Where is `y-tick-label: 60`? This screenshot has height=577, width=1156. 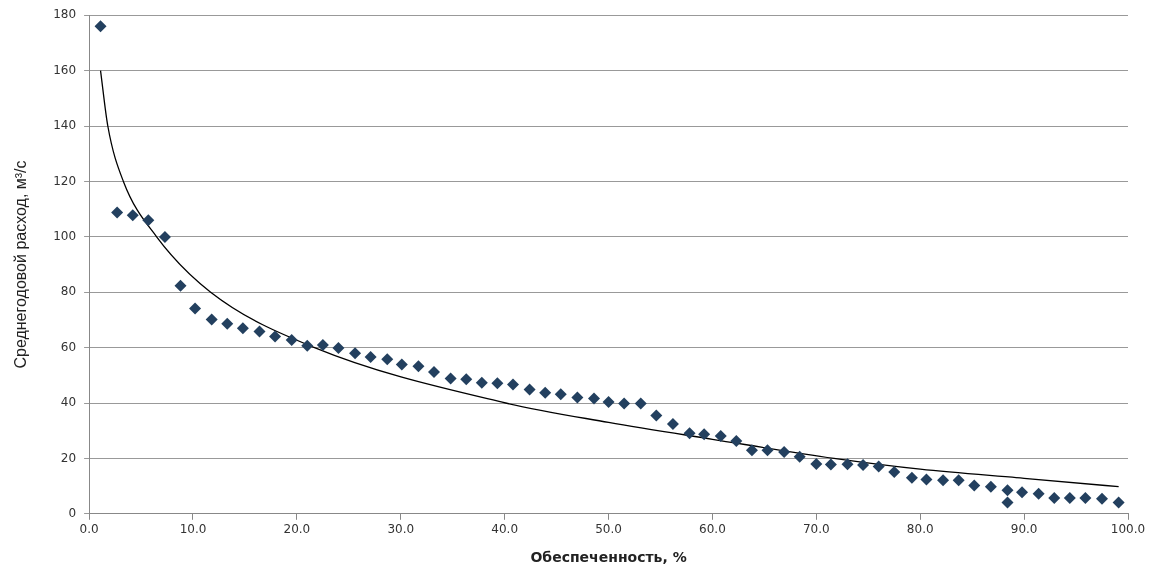
y-tick-label: 60 is located at coordinates (68, 346).